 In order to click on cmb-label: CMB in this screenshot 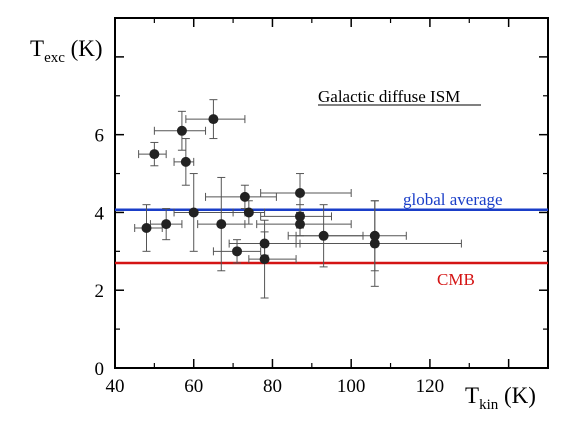, I will do `click(456, 279)`.